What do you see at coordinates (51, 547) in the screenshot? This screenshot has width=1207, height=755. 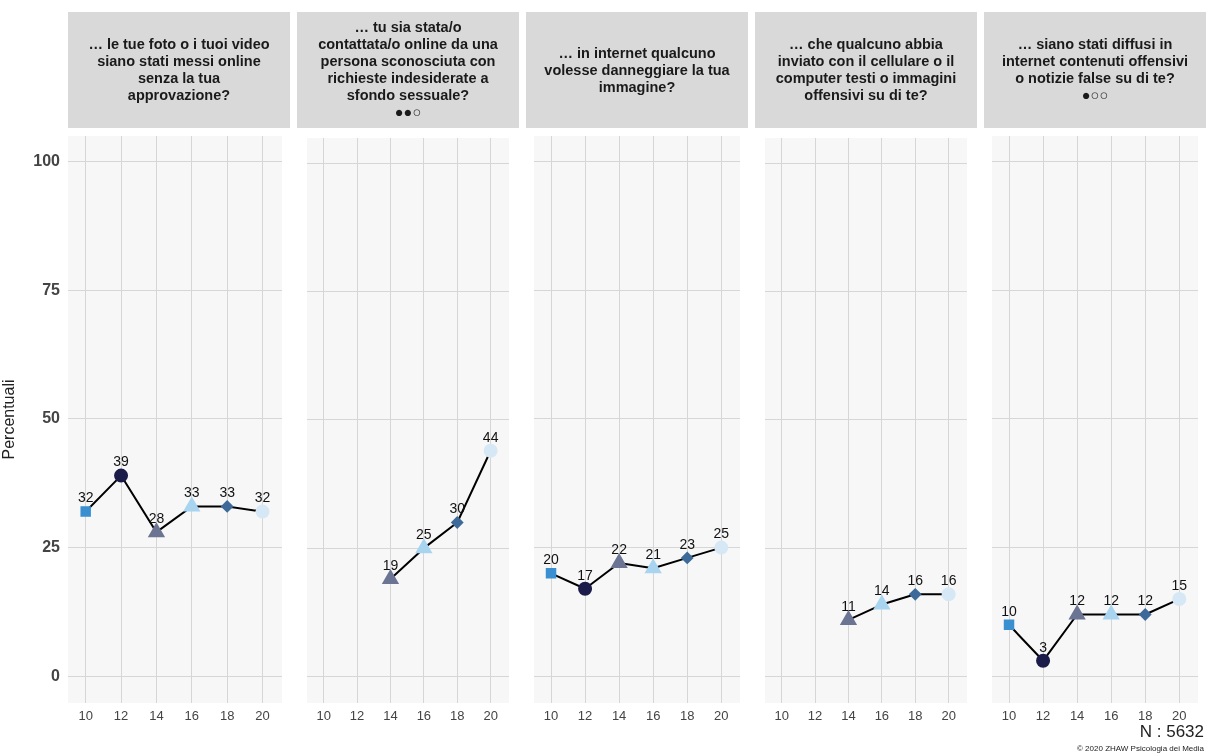 I see `y-tick-label: 25` at bounding box center [51, 547].